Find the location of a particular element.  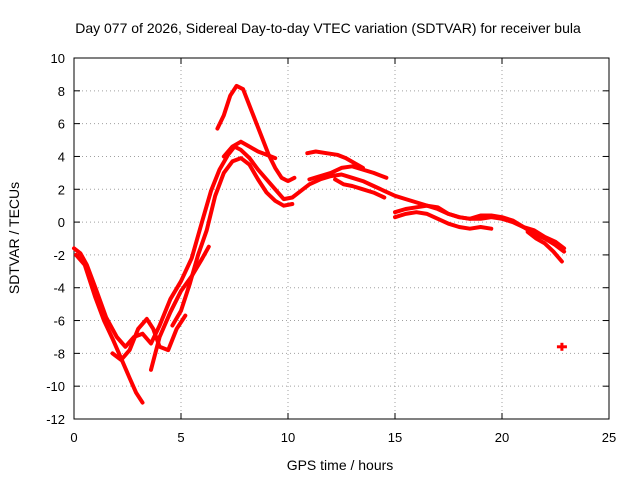

isolated-point is located at coordinates (561, 346).